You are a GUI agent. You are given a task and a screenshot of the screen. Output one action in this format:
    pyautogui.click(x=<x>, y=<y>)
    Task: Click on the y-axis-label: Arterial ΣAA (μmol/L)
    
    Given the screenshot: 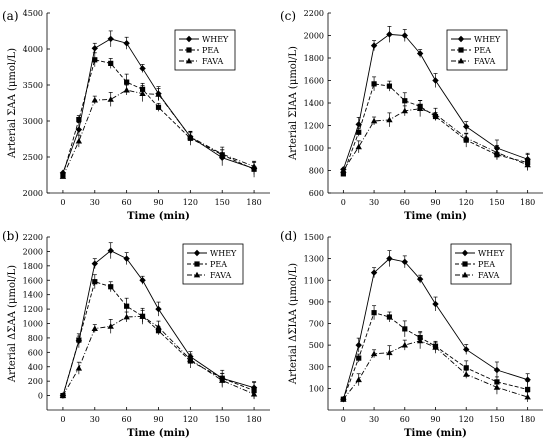 What is the action you would take?
    pyautogui.click(x=12, y=103)
    